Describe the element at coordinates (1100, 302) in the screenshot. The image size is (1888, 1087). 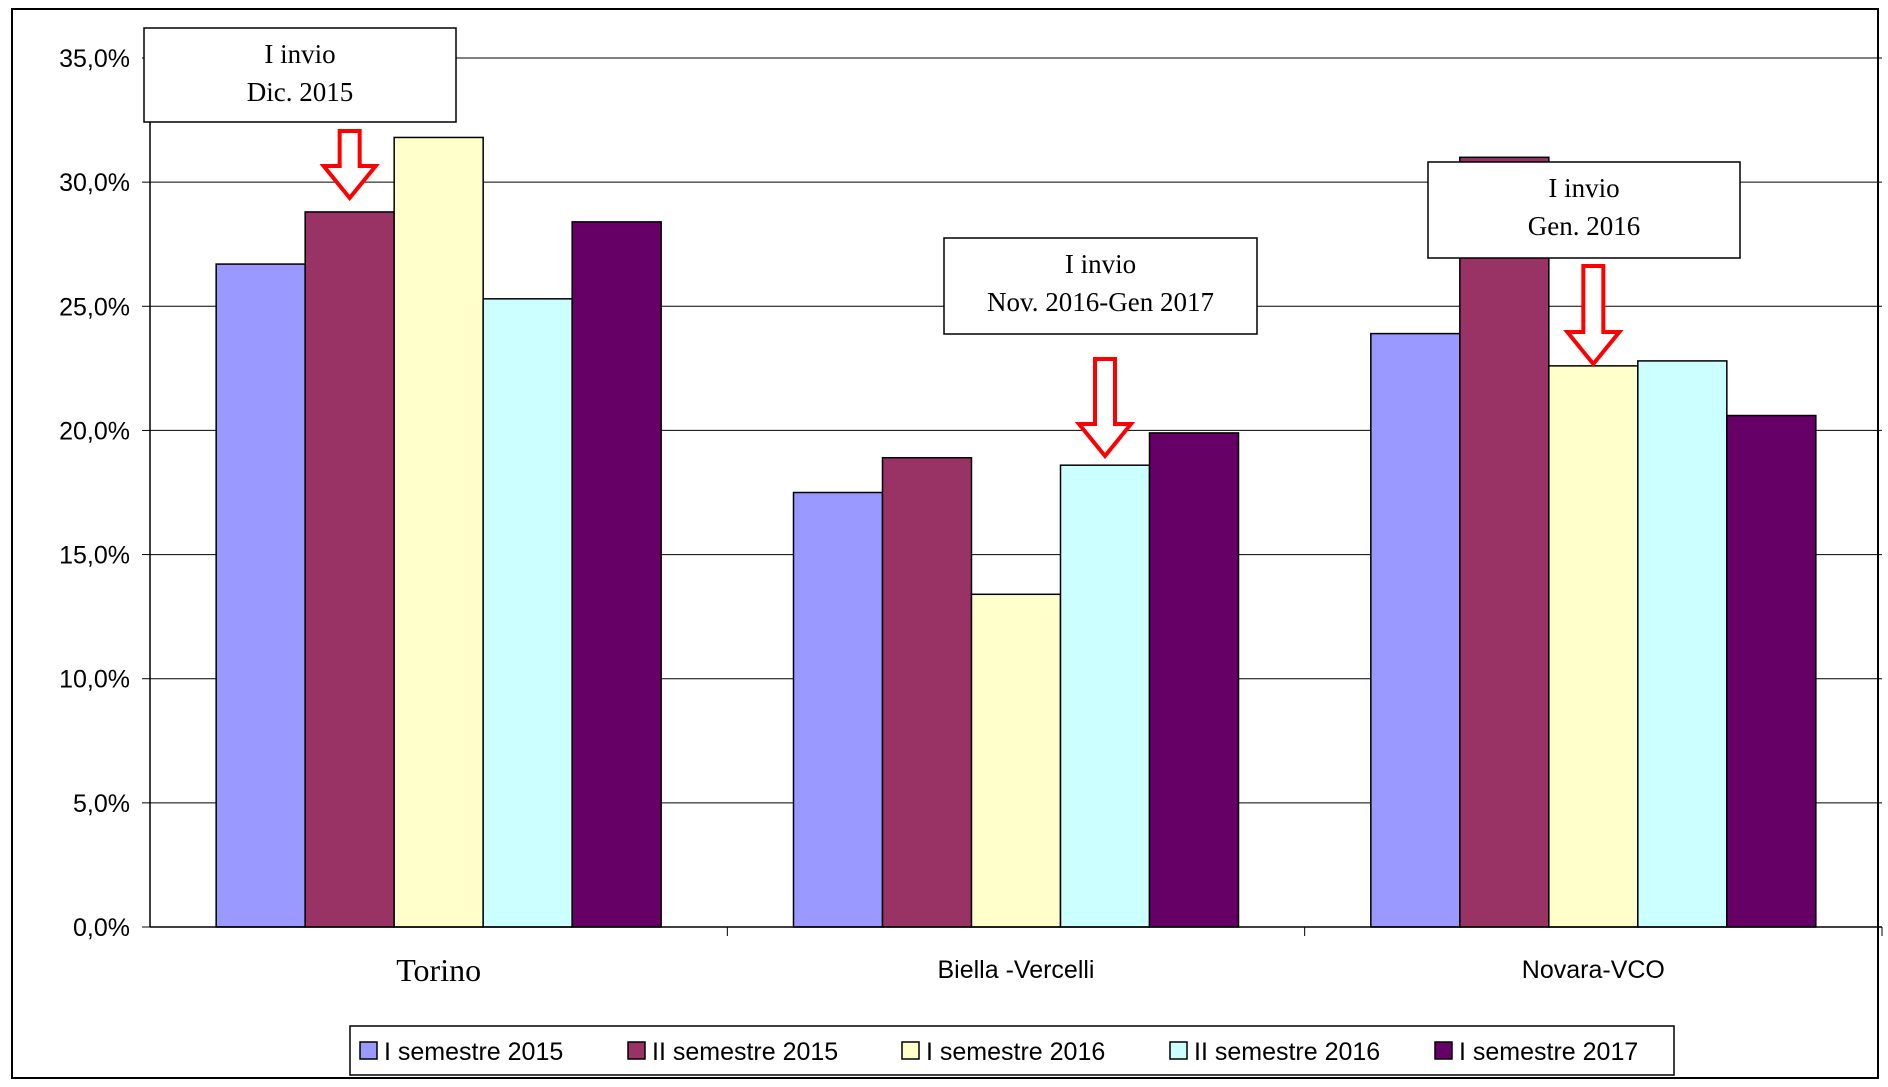
I see `annotation-text: Nov. 2016-Gen 2017` at that location.